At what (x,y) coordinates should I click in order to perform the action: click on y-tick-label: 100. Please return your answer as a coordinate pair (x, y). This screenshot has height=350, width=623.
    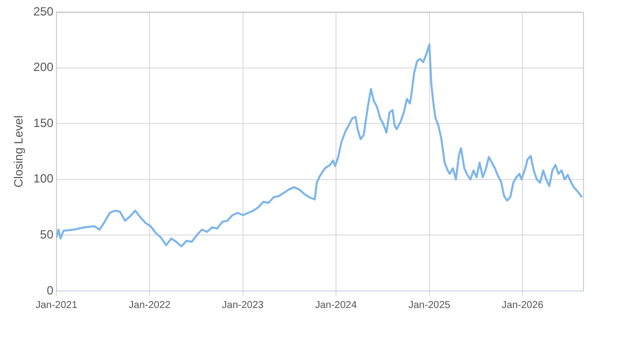
    Looking at the image, I should click on (43, 179).